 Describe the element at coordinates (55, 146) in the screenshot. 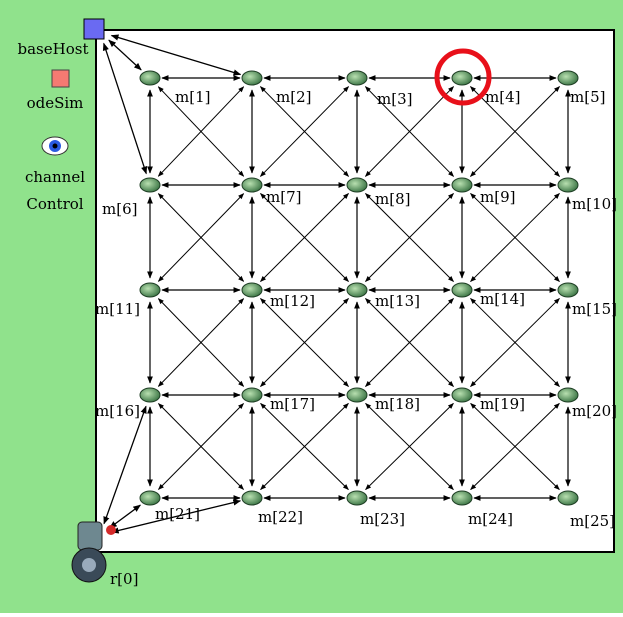

I see `channel-control-icon` at that location.